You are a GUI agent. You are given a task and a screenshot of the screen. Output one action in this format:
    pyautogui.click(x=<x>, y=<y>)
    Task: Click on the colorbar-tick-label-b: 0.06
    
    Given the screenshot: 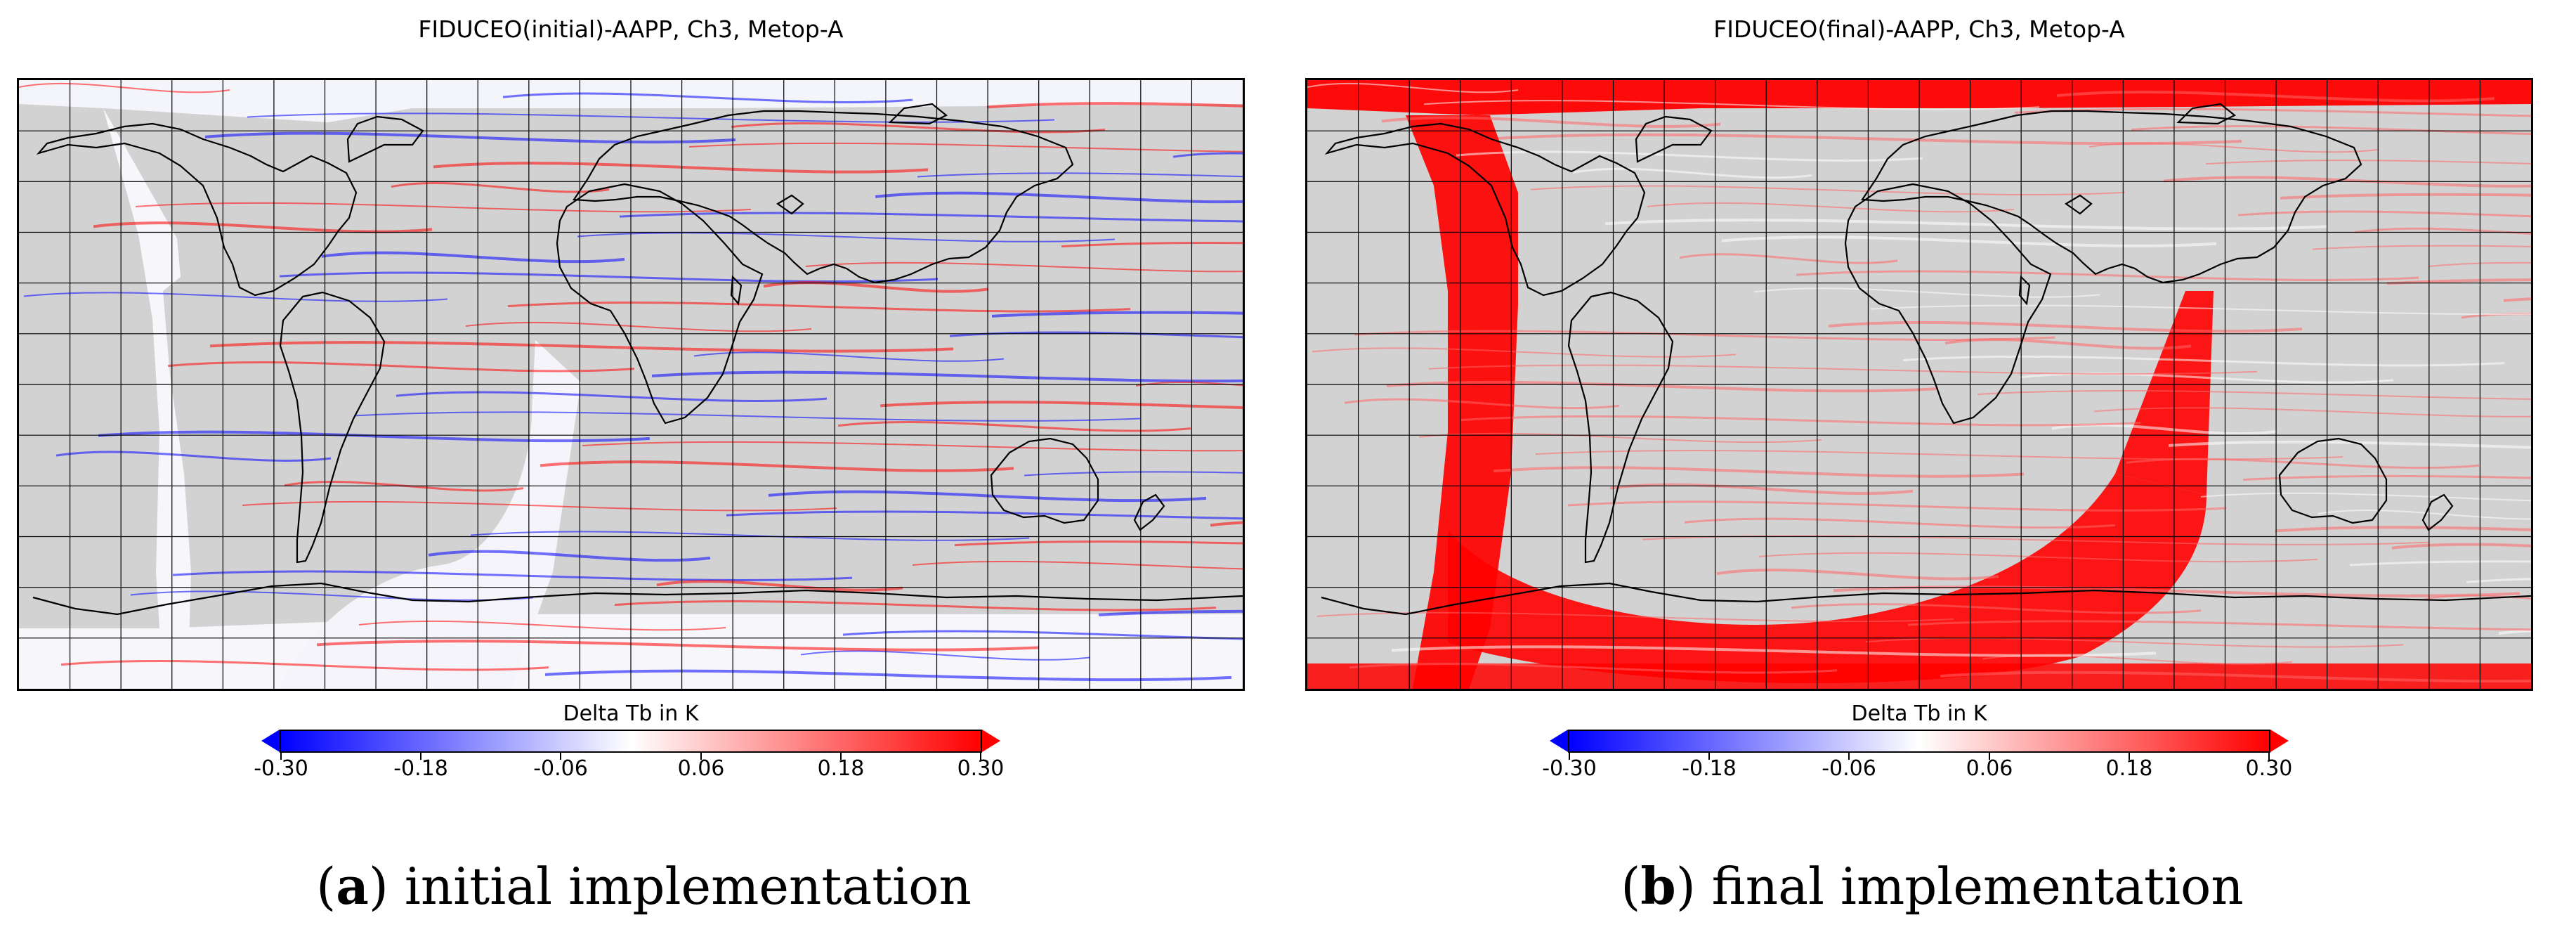 What is the action you would take?
    pyautogui.click(x=1989, y=768)
    